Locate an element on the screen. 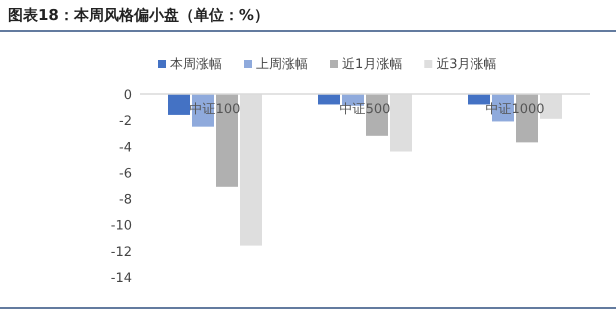 This screenshot has width=616, height=335. y-tick-label: -2 is located at coordinates (125, 122).